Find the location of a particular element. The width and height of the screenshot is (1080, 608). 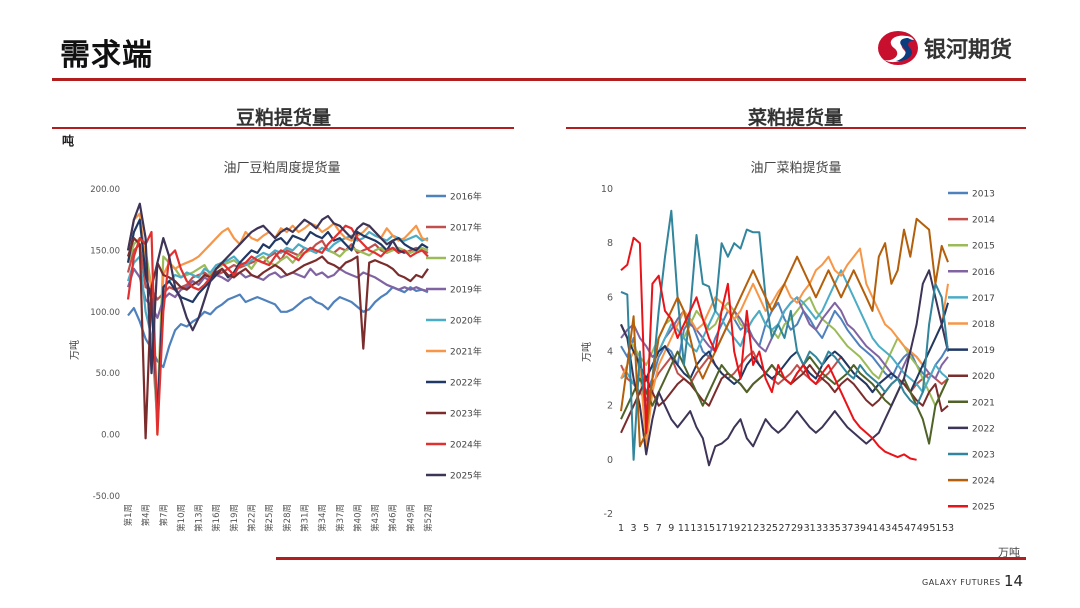

legend-label: 2017年 is located at coordinates (466, 228).